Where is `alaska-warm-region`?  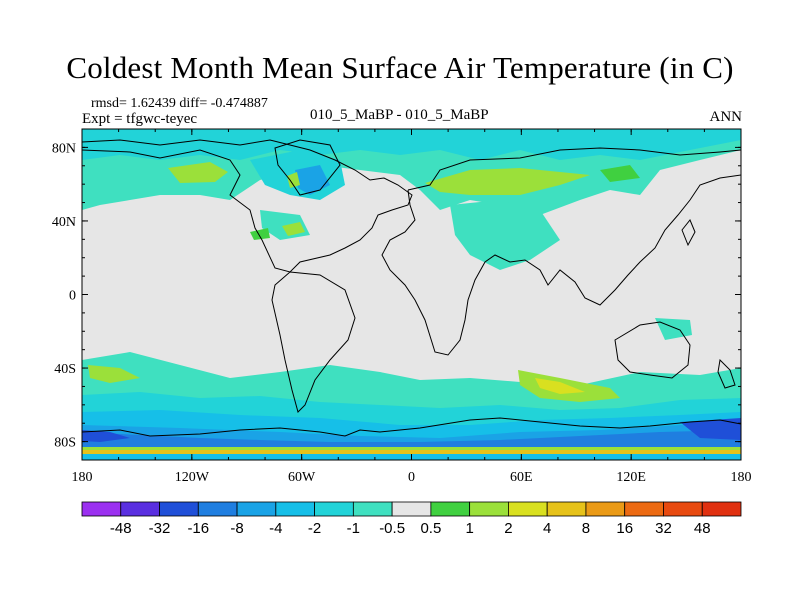 alaska-warm-region is located at coordinates (198, 172).